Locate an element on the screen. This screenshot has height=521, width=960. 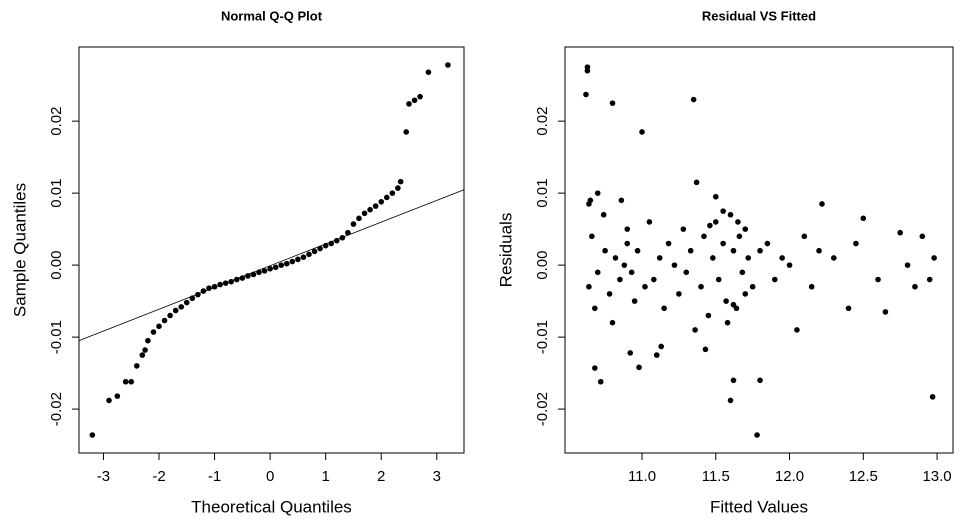
y-tick-label: -0.02 is located at coordinates (542, 409).